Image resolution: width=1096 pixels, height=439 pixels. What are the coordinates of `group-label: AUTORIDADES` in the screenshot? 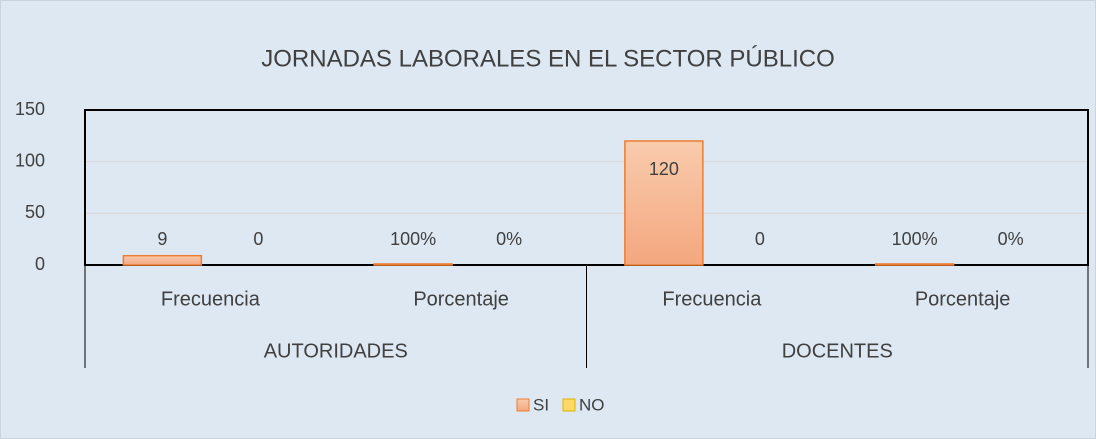 It's located at (336, 351).